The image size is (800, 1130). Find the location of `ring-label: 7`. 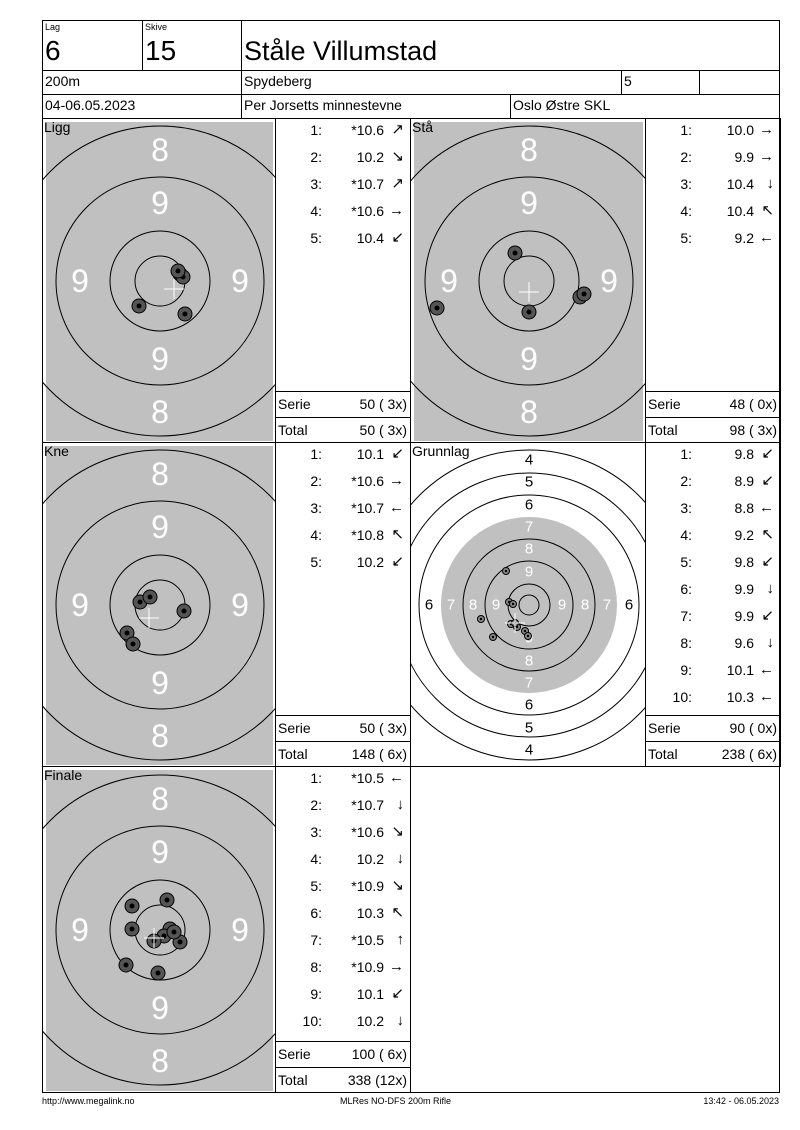

ring-label: 7 is located at coordinates (451, 605).